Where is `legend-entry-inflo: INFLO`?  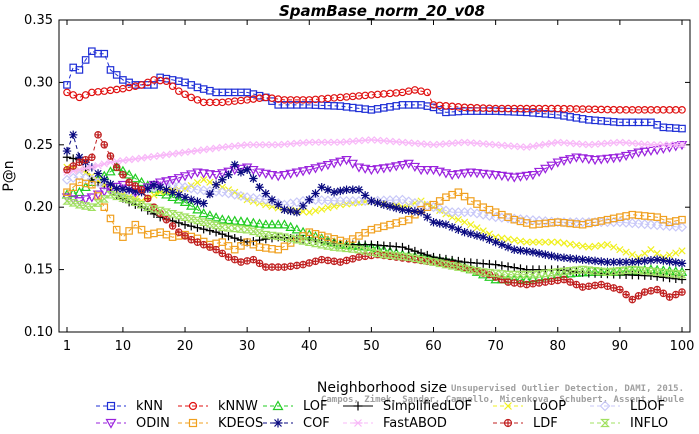 legend-entry-inflo: INFLO is located at coordinates (629, 423).